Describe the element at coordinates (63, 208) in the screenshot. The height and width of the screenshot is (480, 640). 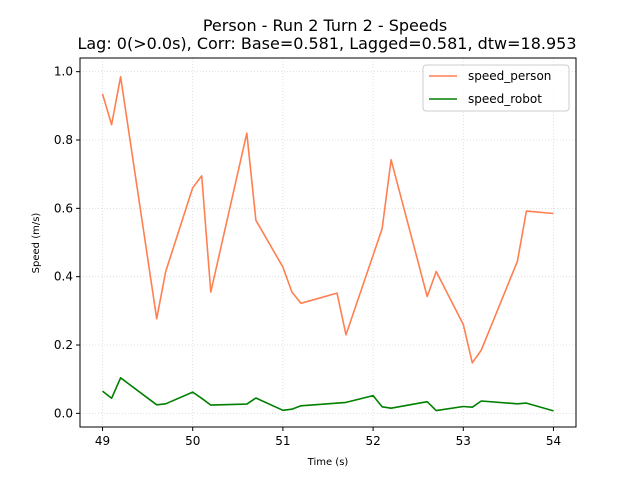
I see `y-tick-label: 0.6` at that location.